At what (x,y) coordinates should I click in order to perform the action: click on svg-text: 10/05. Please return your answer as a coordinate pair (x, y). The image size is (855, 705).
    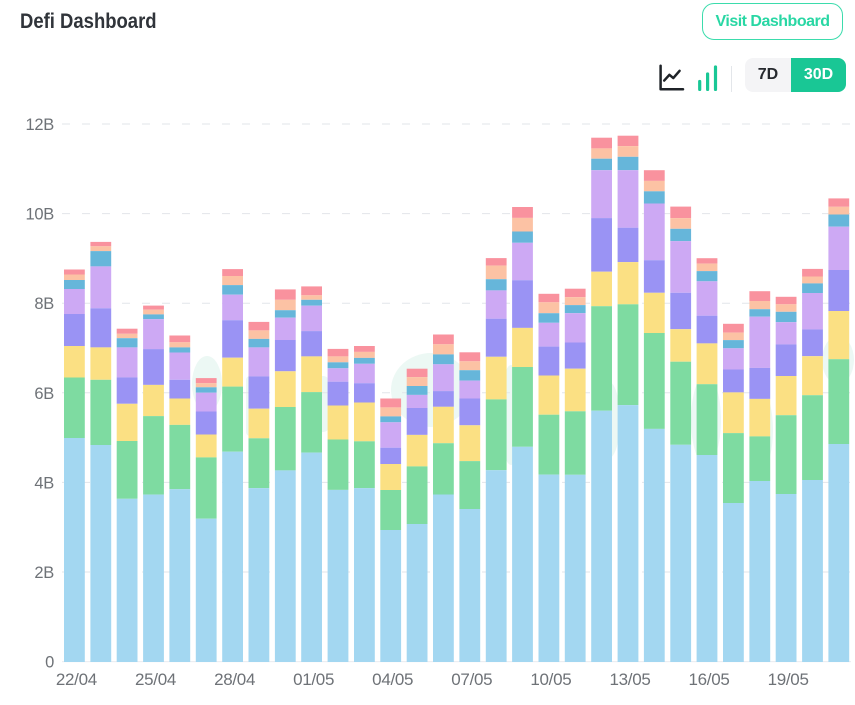
    Looking at the image, I should click on (550, 679).